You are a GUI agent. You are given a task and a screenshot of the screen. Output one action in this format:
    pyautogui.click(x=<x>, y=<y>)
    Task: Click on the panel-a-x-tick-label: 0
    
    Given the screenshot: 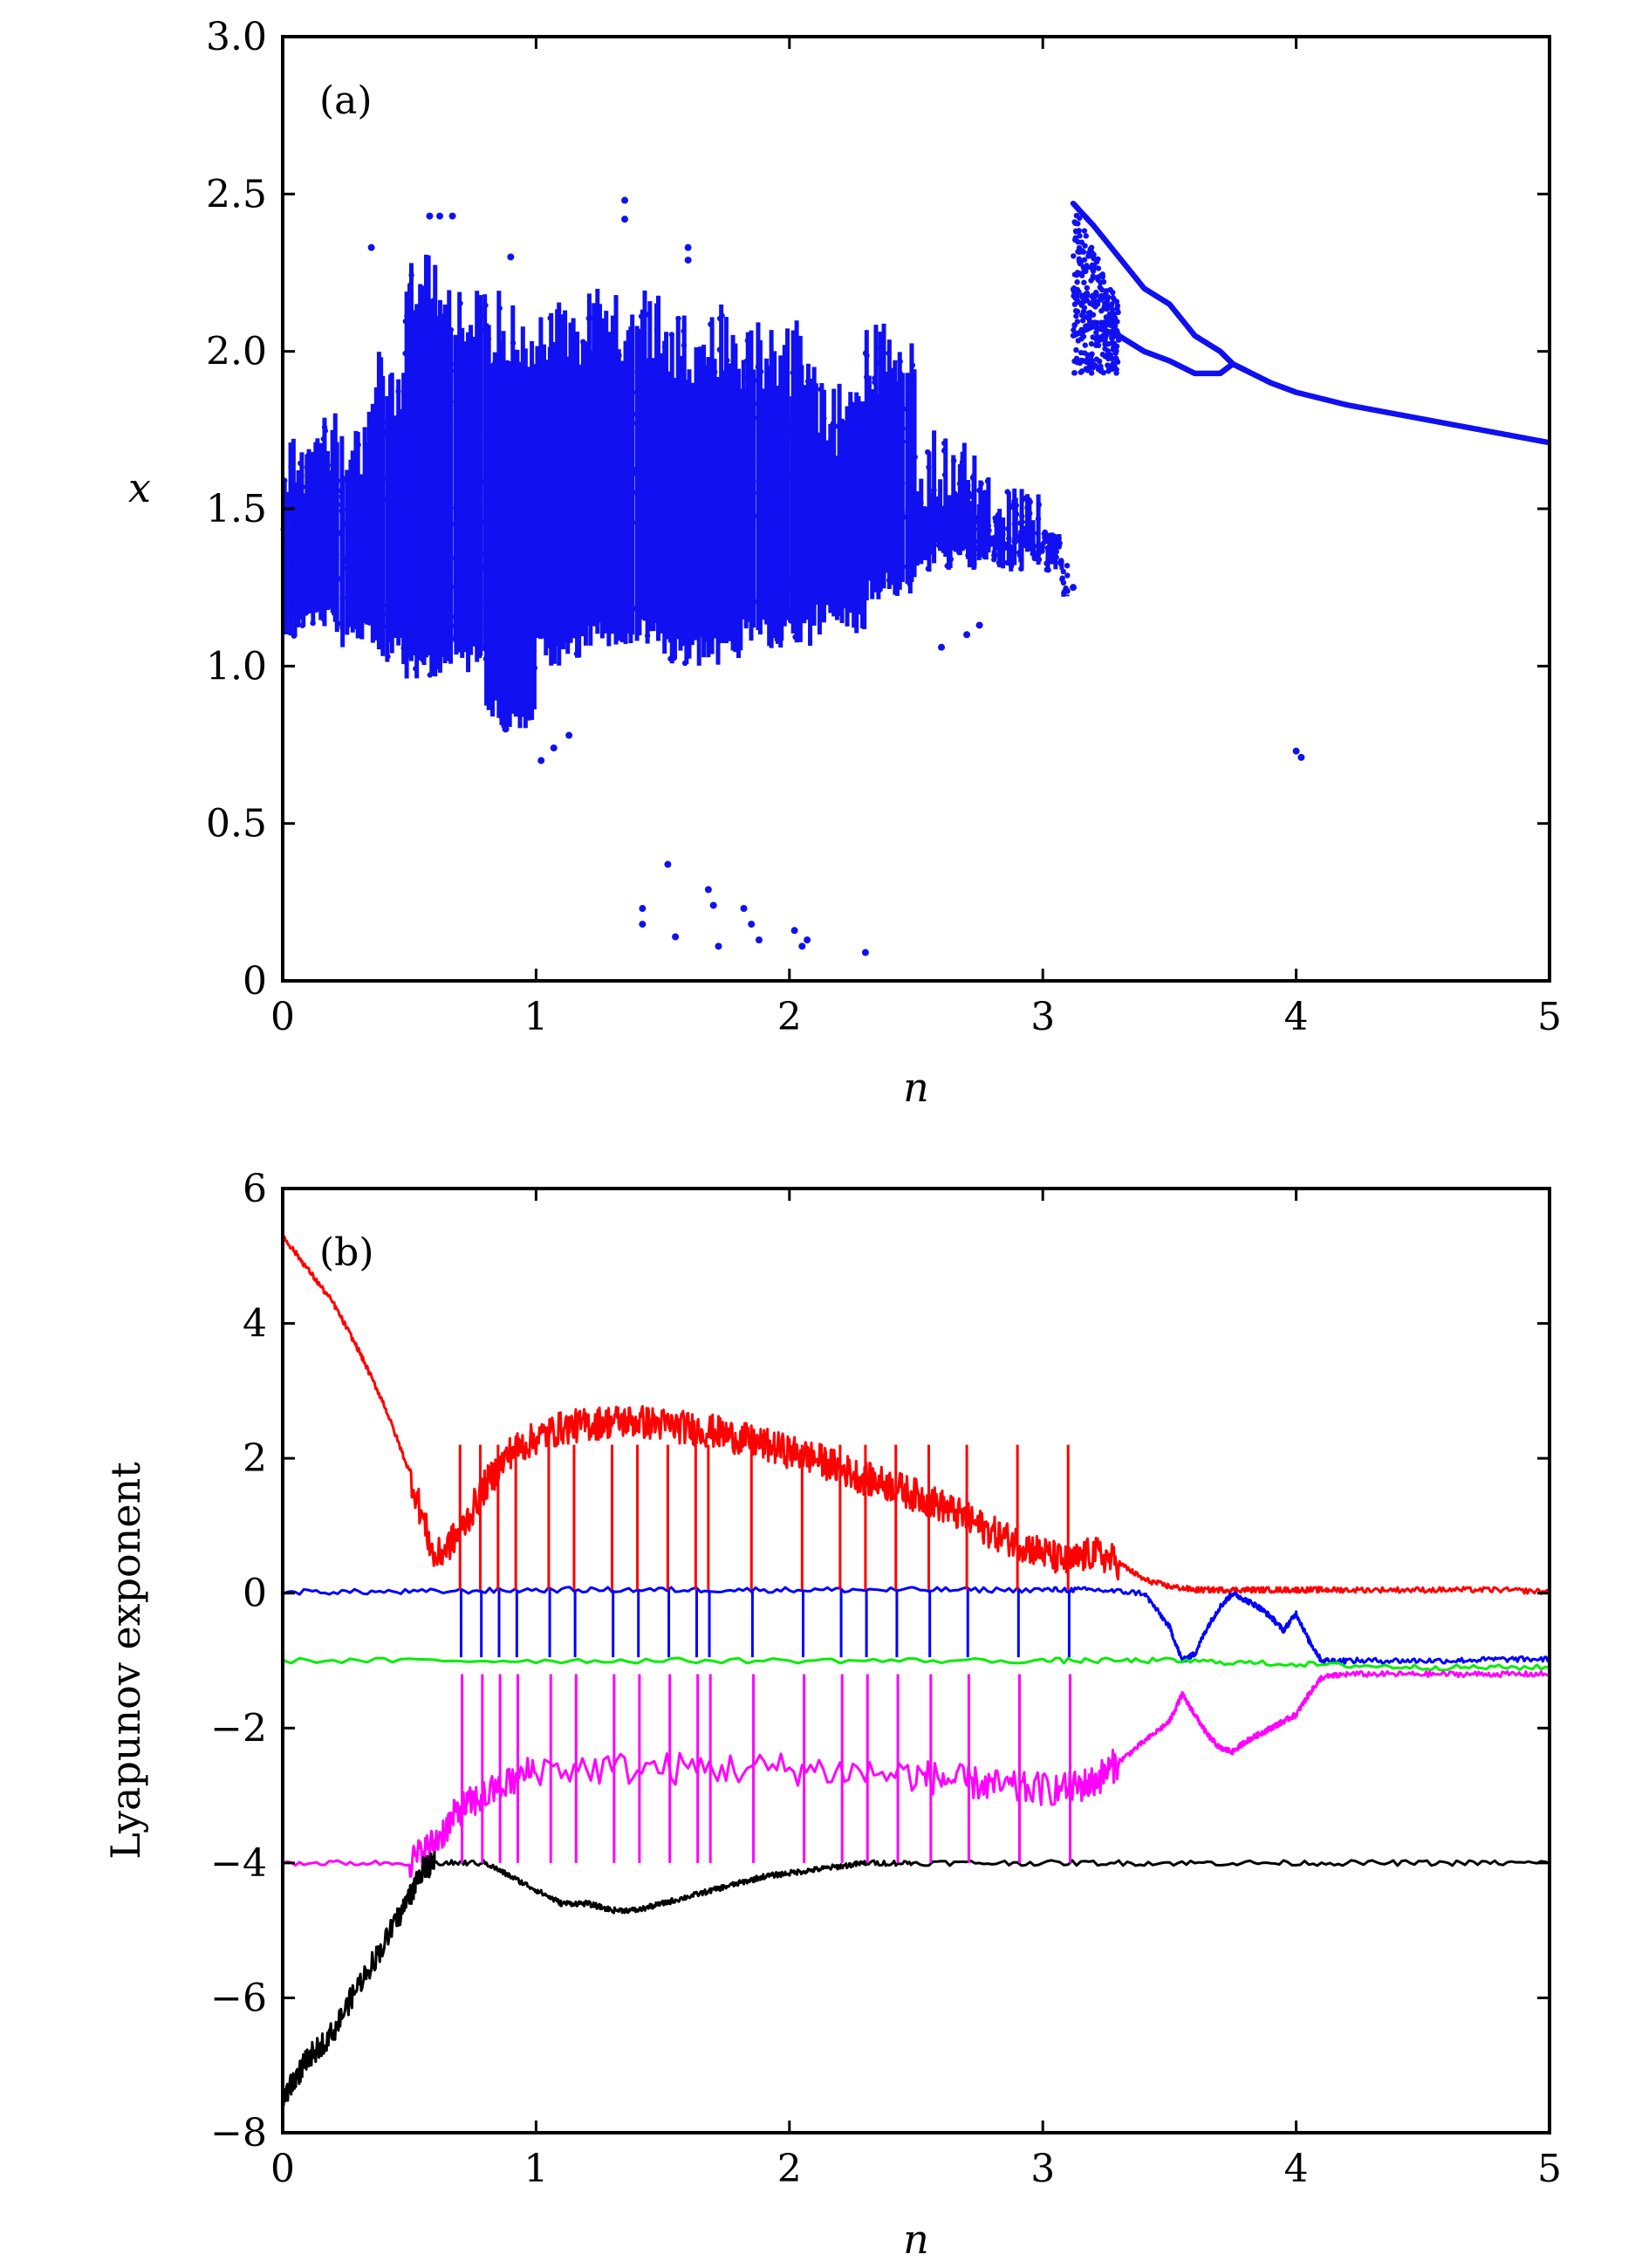 What is the action you would take?
    pyautogui.click(x=282, y=1017)
    